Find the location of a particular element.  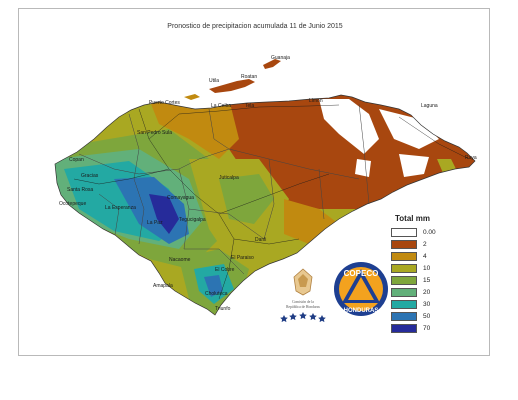

legend-item-8: 70 is located at coordinates (431, 328).